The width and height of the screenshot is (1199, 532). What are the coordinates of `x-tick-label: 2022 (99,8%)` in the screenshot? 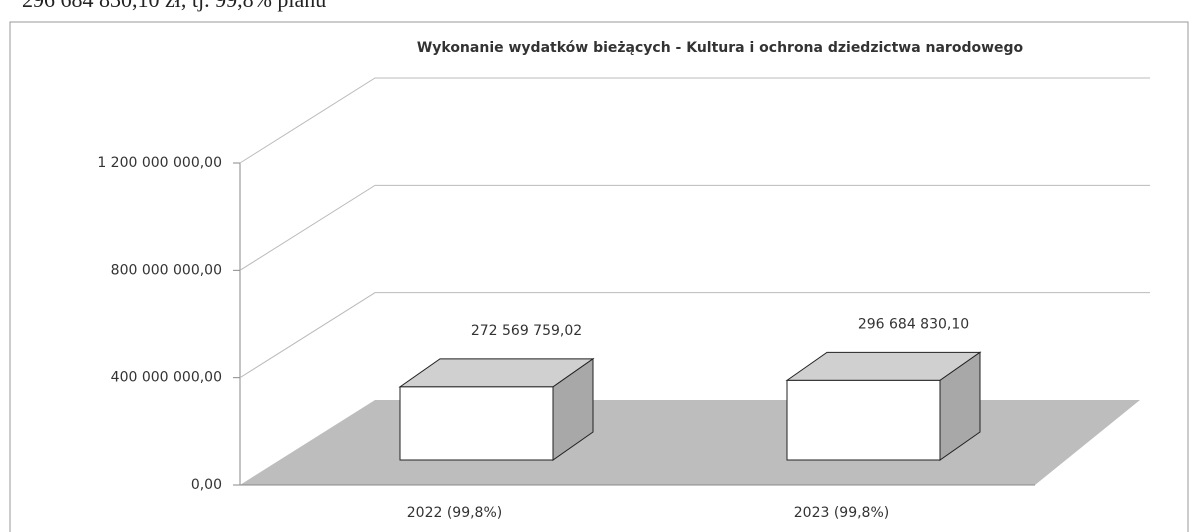 It's located at (454, 513).